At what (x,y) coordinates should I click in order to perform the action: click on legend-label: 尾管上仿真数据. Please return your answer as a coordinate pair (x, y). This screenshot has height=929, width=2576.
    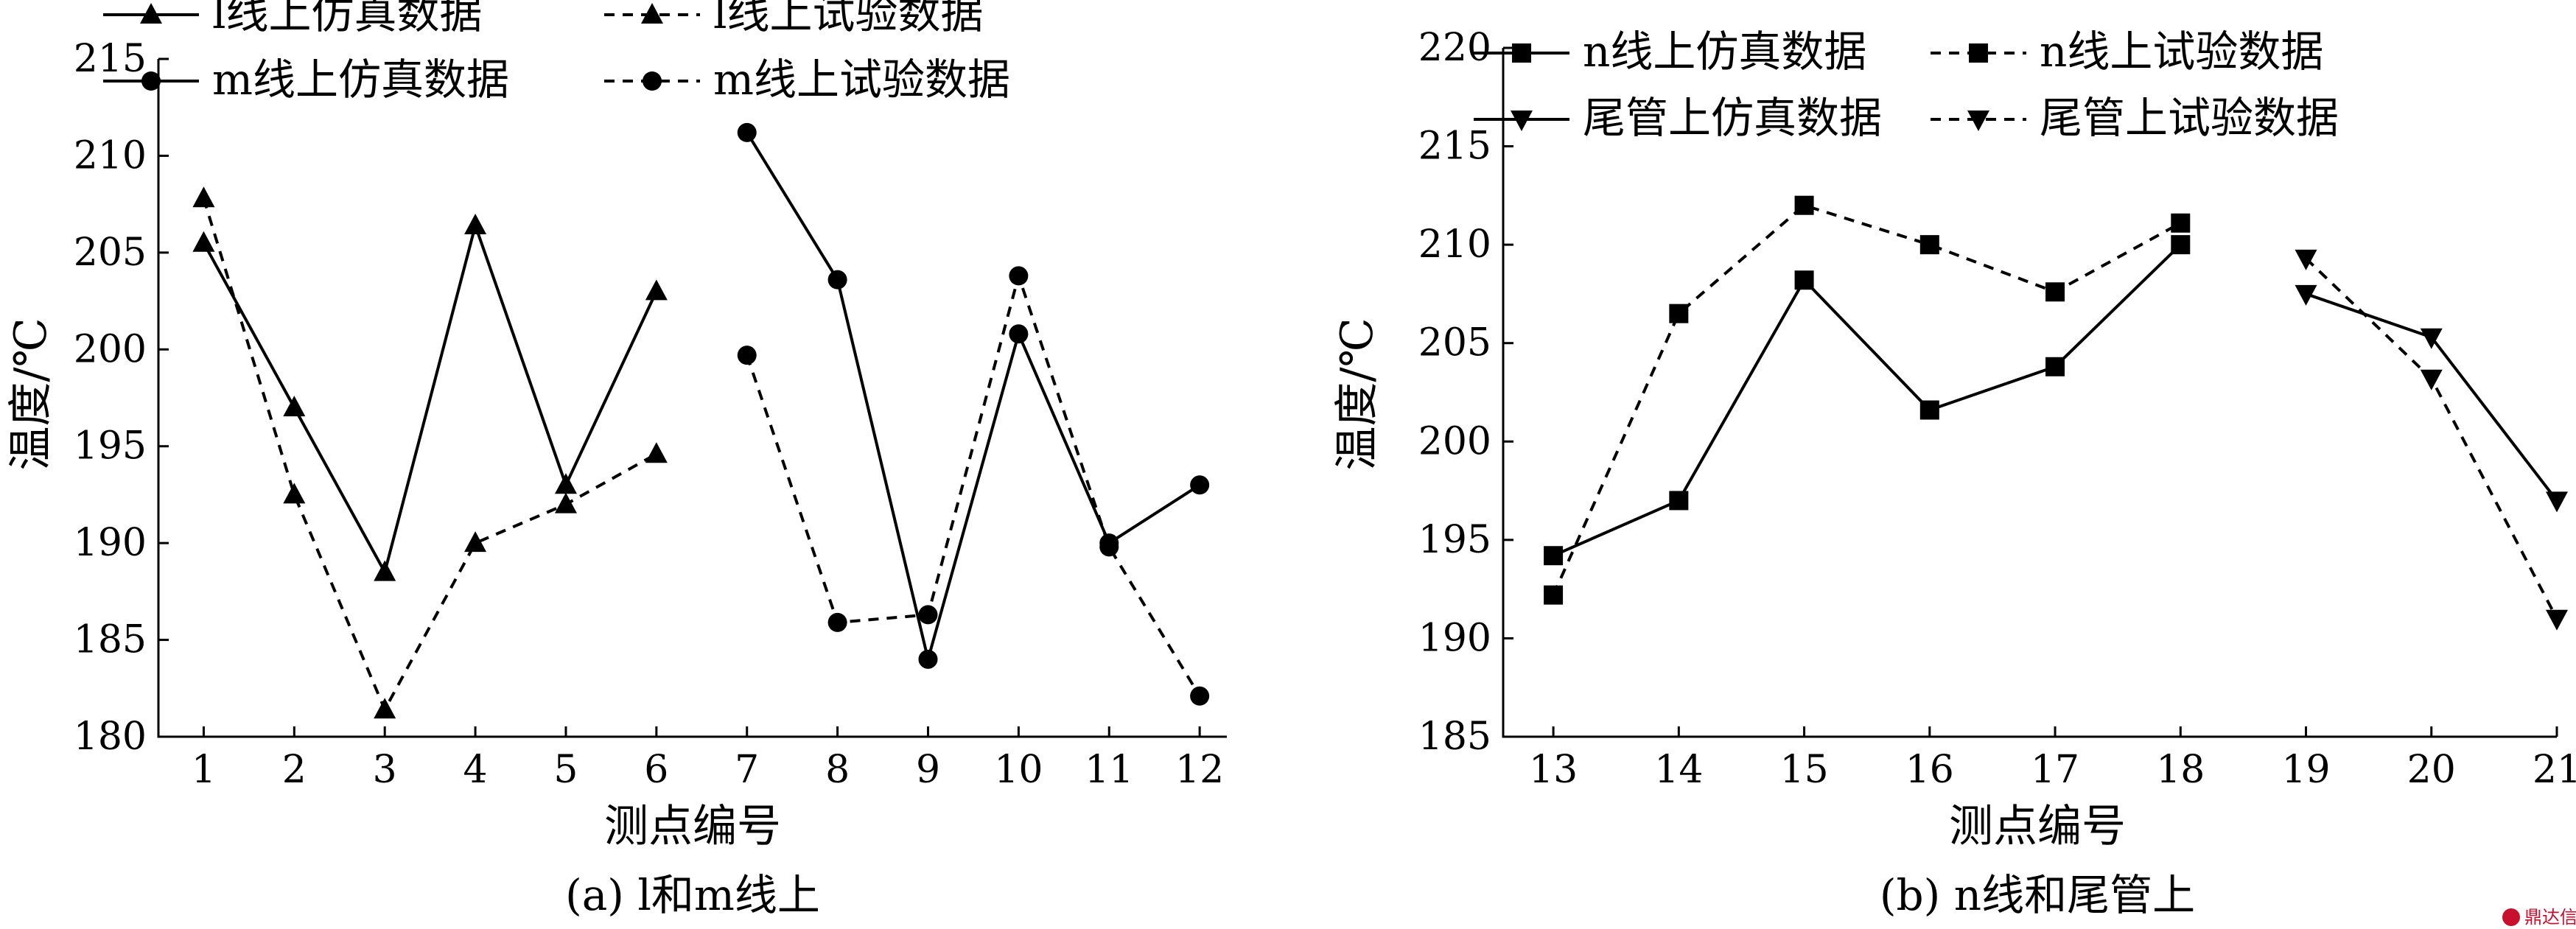
    Looking at the image, I should click on (1732, 118).